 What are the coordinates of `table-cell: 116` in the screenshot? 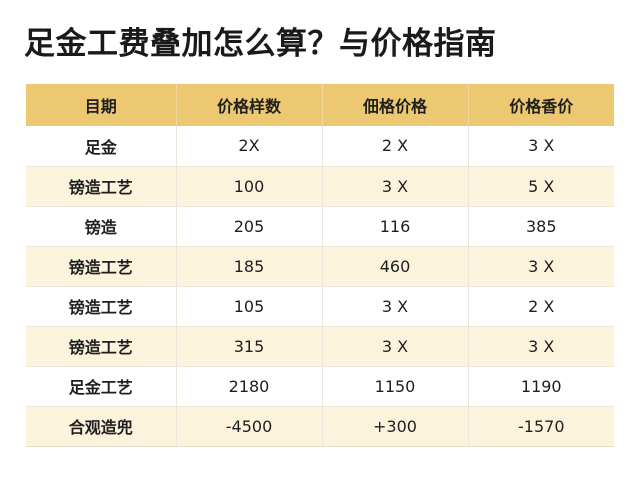 It's located at (395, 226).